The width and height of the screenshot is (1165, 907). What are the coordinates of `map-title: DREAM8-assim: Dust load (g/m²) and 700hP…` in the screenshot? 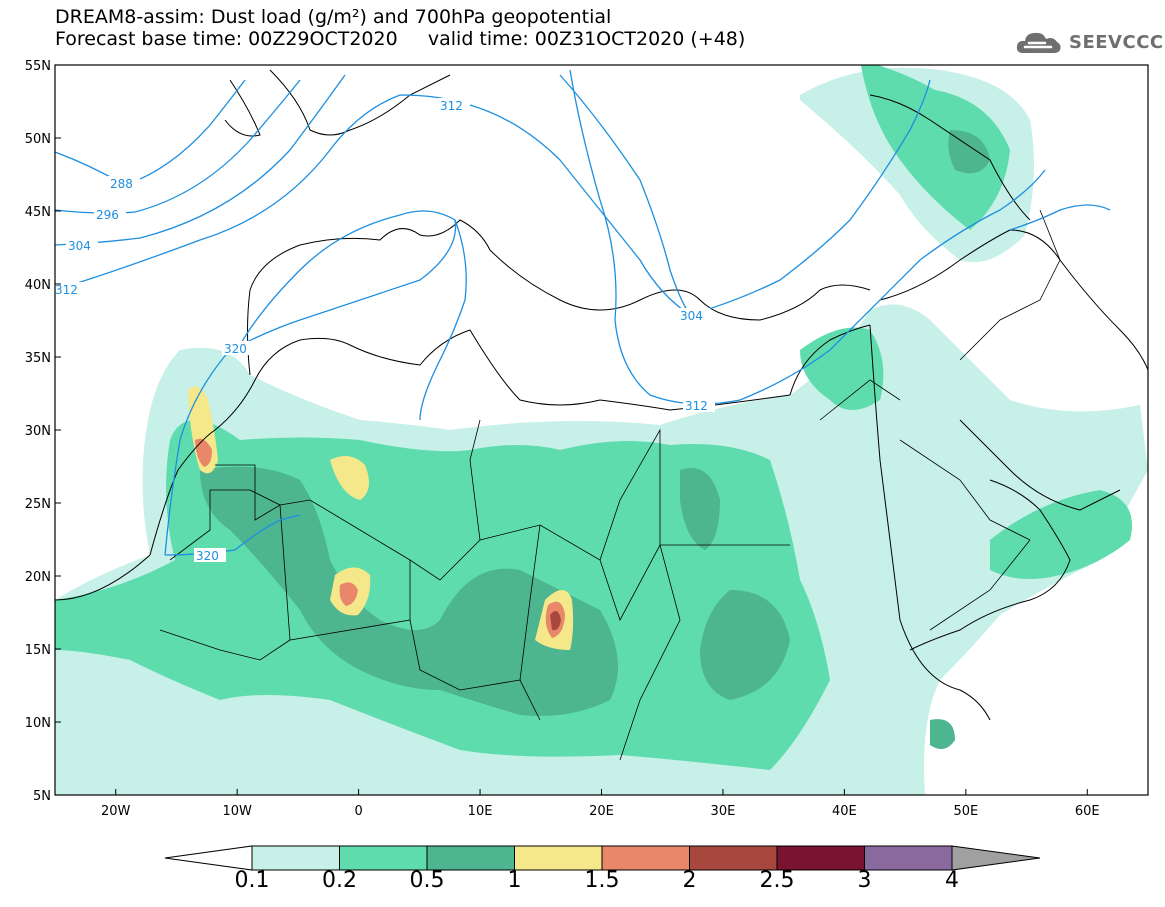 It's located at (333, 17).